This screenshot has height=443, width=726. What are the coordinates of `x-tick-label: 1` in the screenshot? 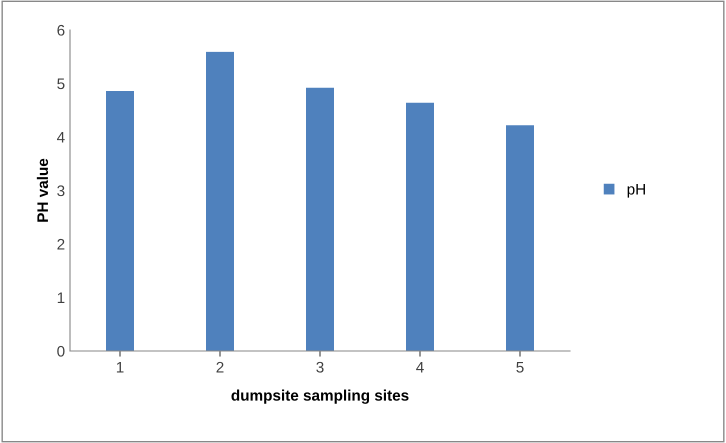 It's located at (120, 367).